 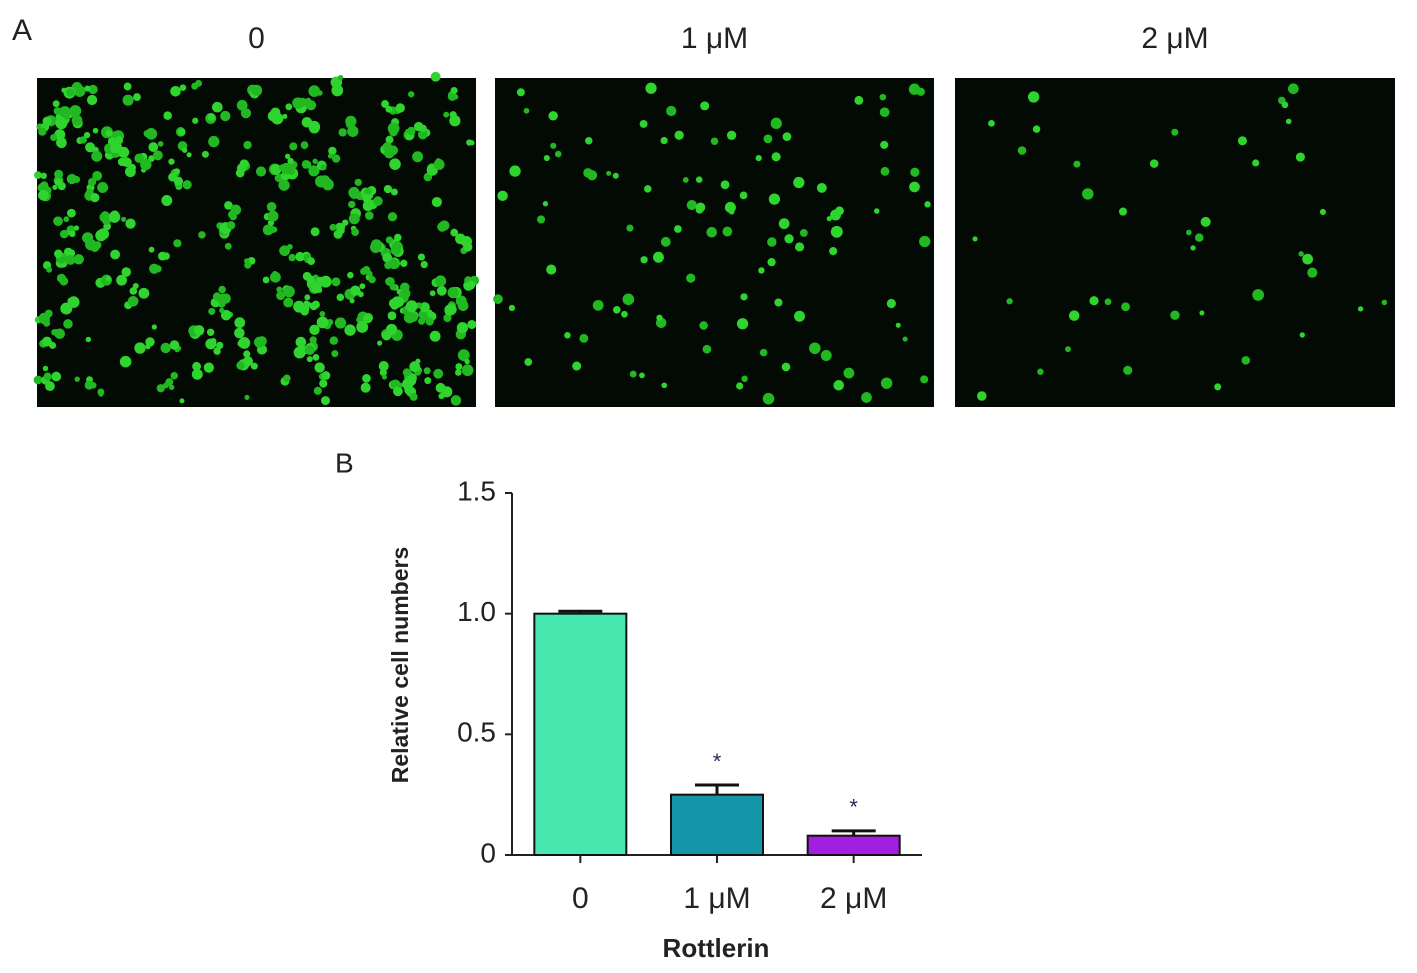 I want to click on x-tick-label: 1 μM, so click(x=716, y=898).